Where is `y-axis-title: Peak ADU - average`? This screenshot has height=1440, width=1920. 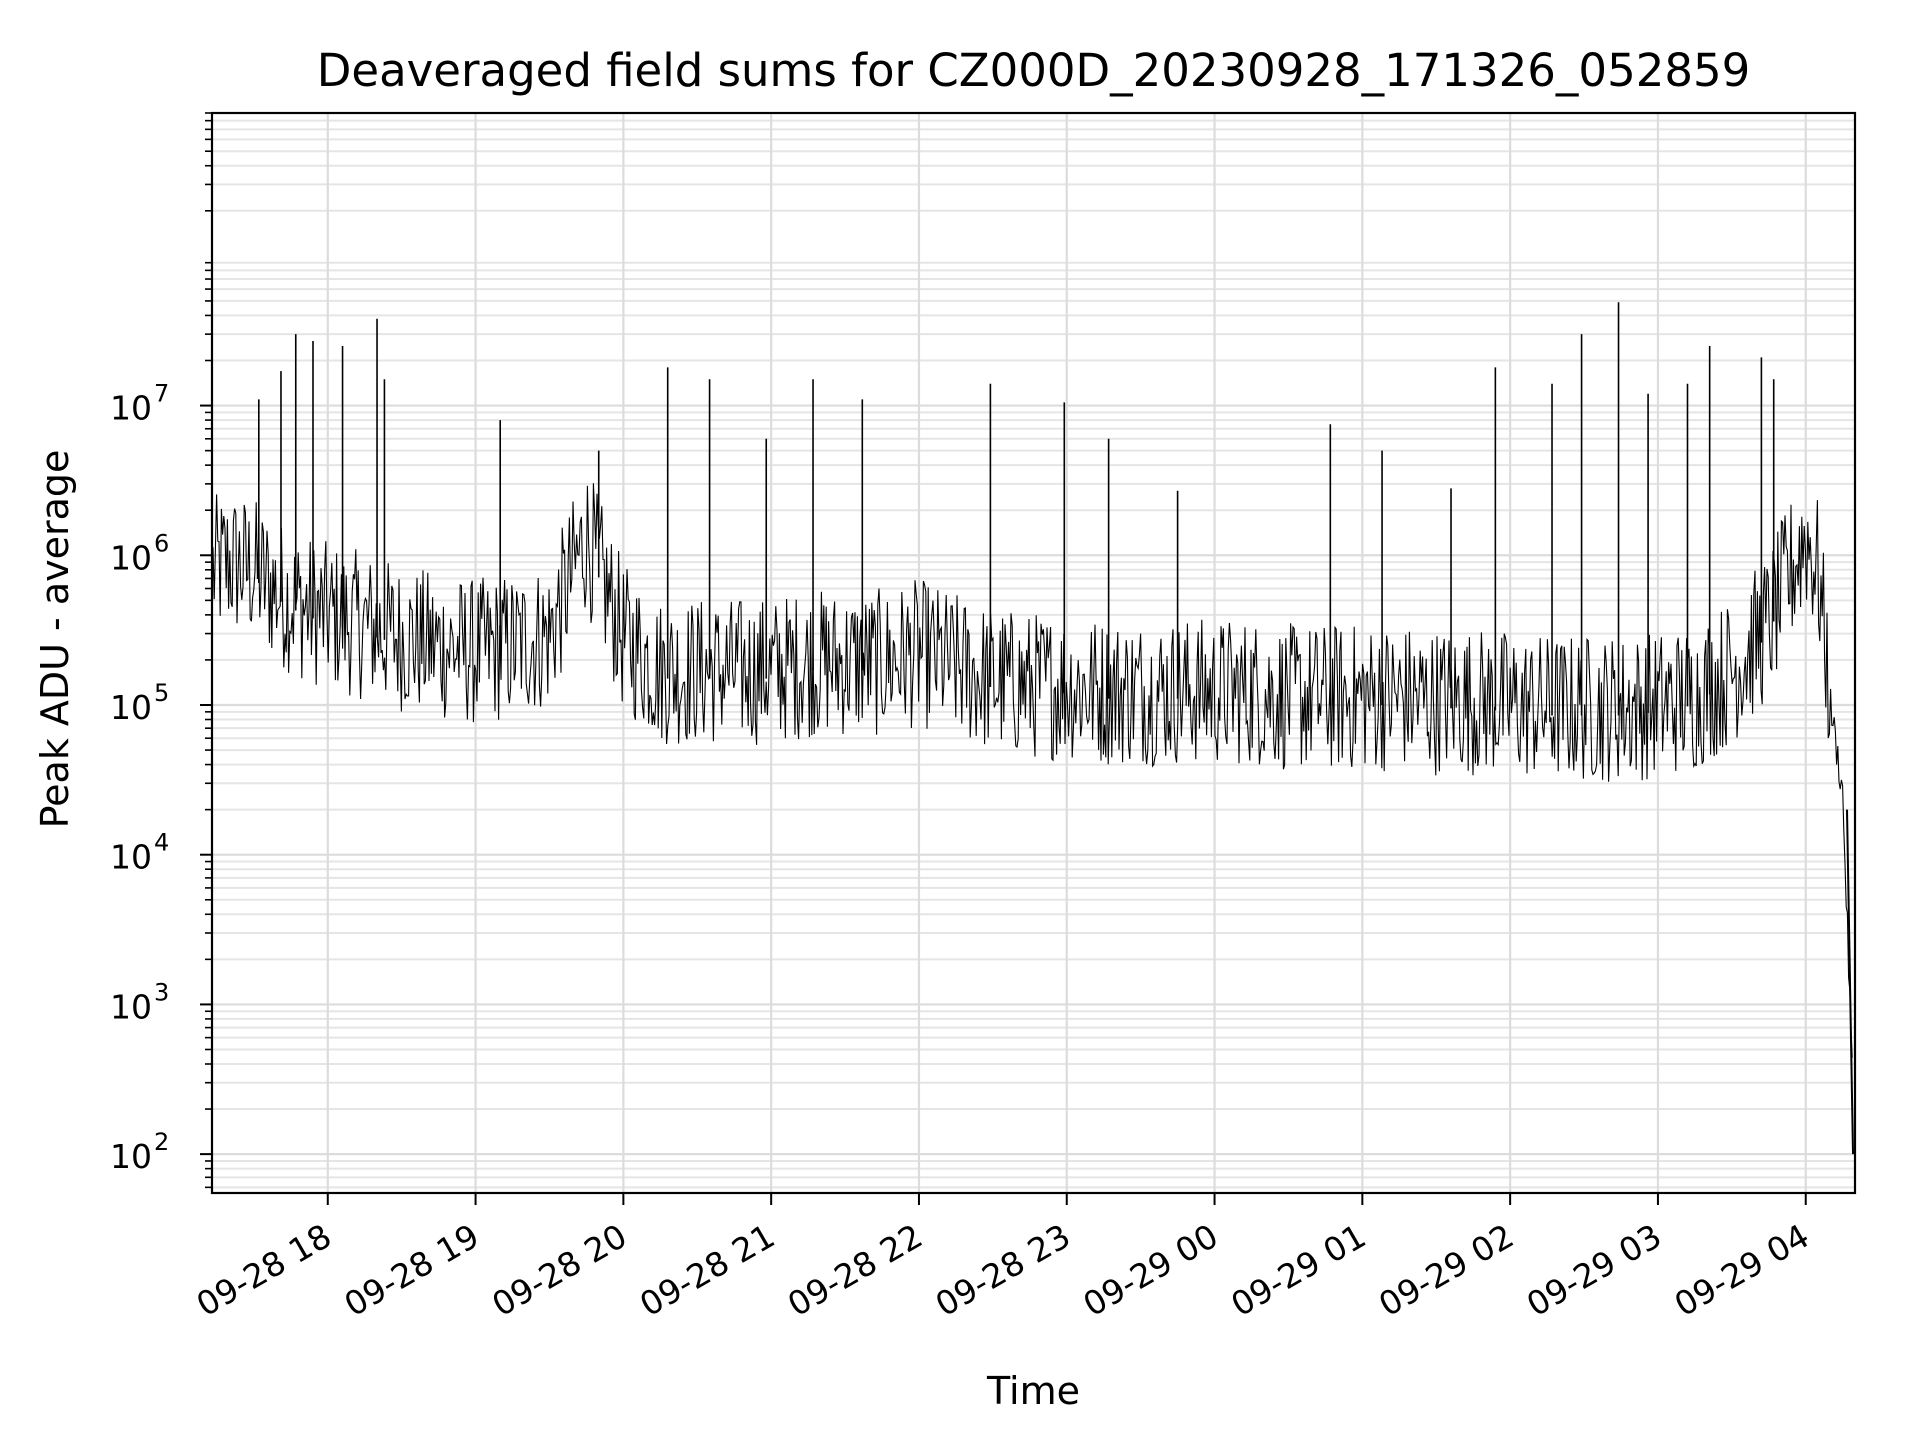 y-axis-title: Peak ADU - average is located at coordinates (55, 639).